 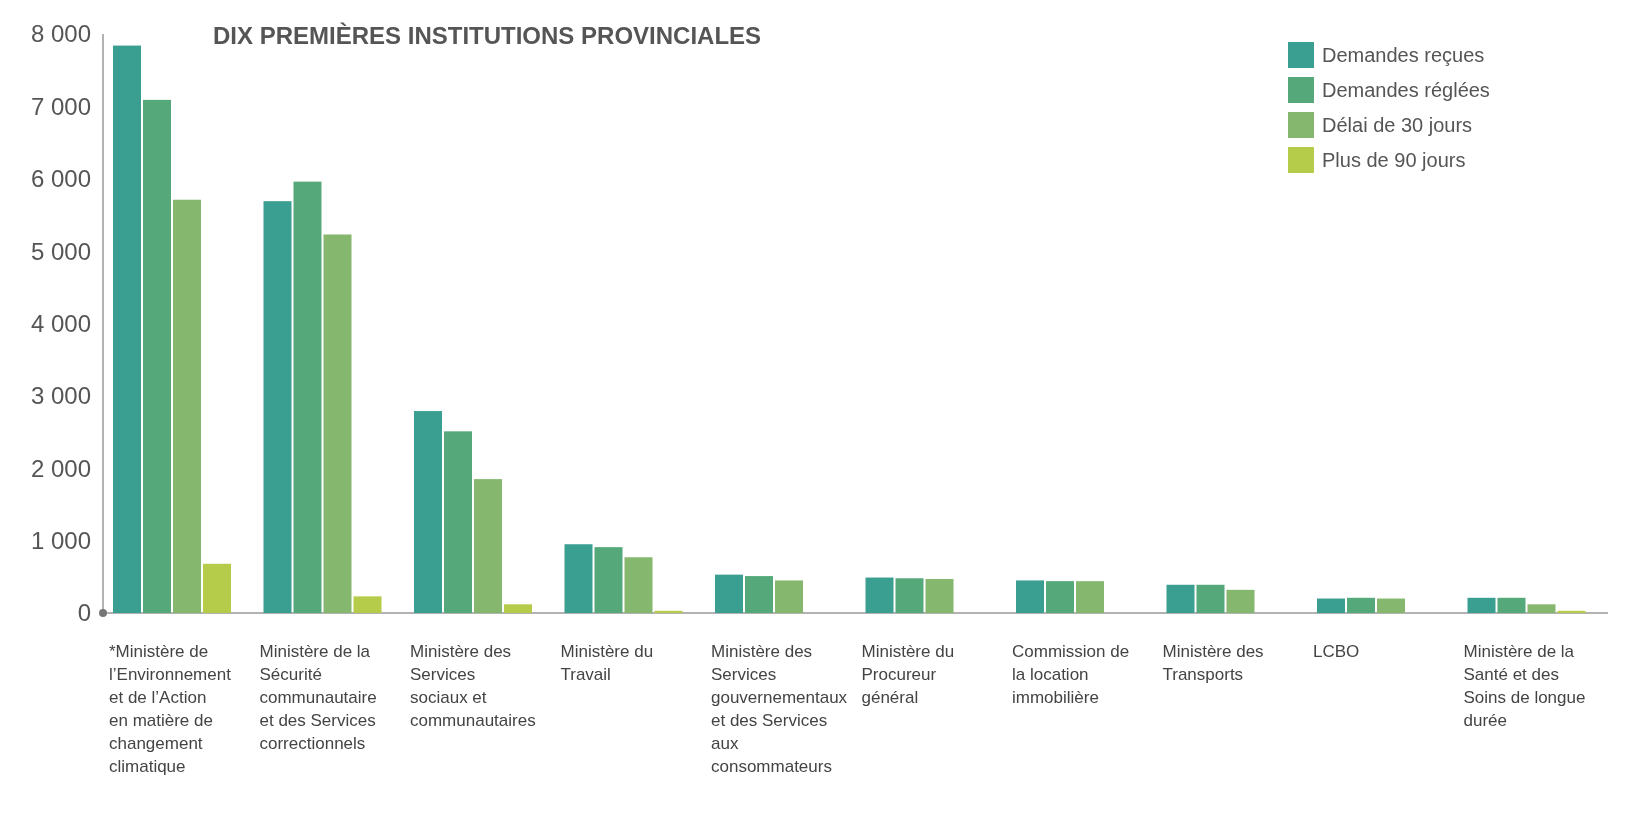 What do you see at coordinates (1524, 686) in the screenshot?
I see `x-tick-label: Ministère de la Santé et des Soins de longue durée` at bounding box center [1524, 686].